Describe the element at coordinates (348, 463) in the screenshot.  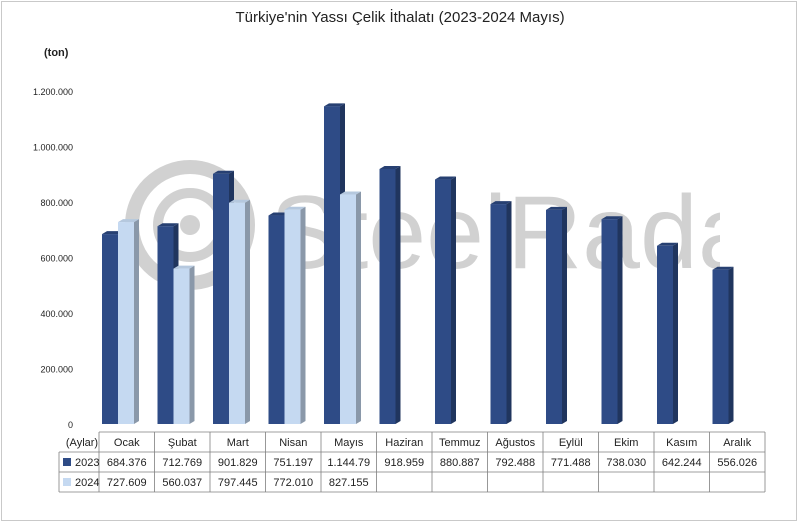
I see `data-label: 1.144.79` at that location.